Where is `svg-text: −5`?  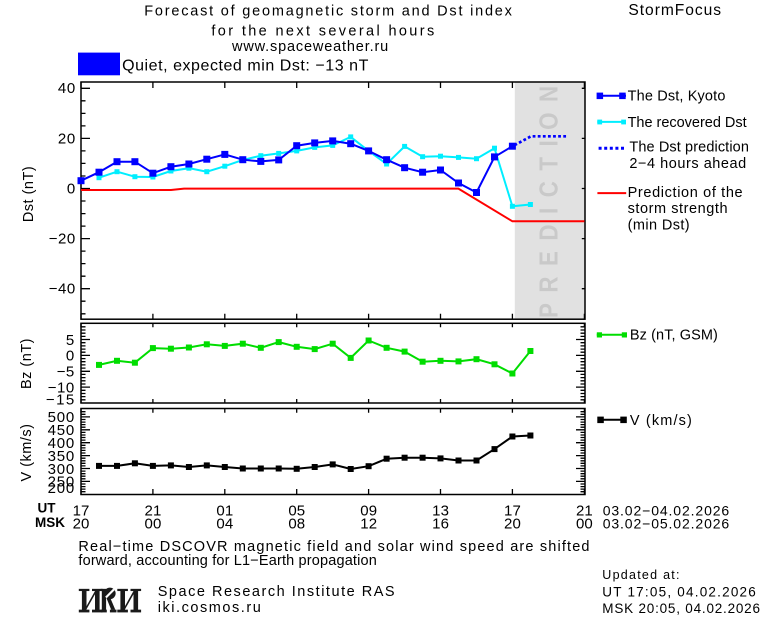
svg-text: −5 is located at coordinates (66, 372).